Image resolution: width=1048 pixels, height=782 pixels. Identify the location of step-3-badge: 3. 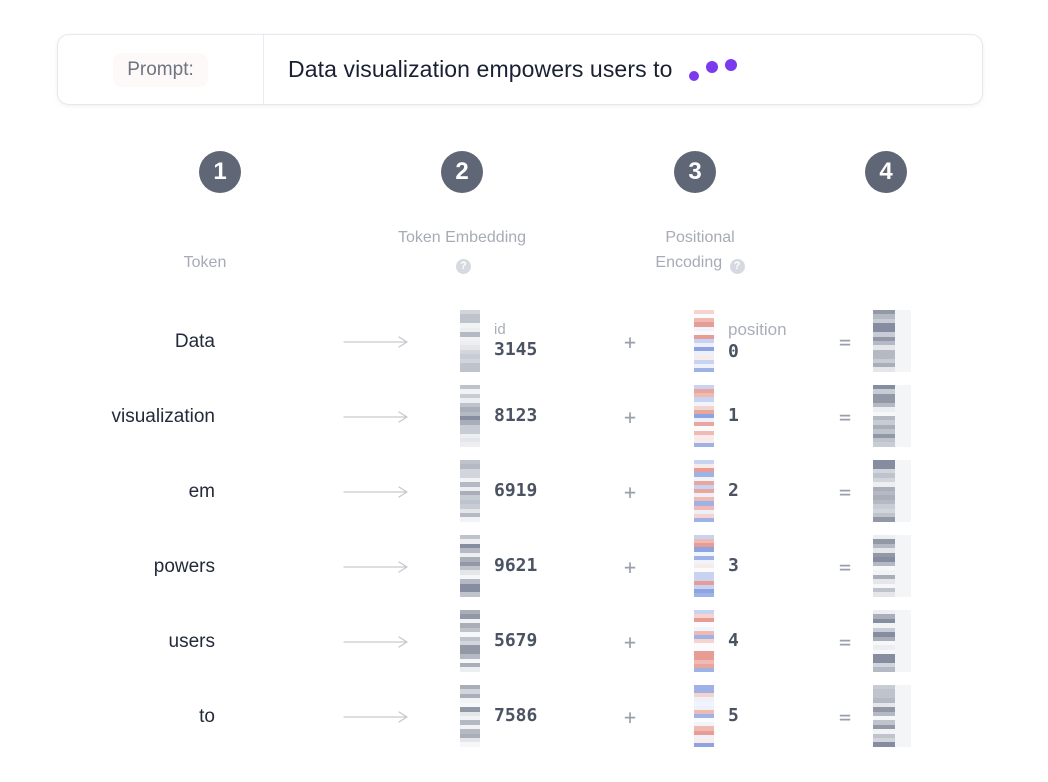
(695, 172).